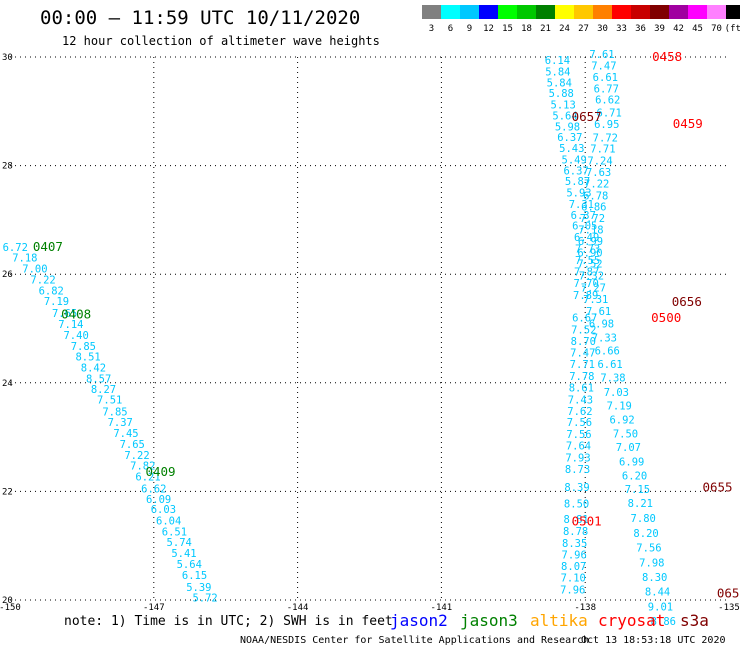 Image resolution: width=740 pixels, height=650 pixels. I want to click on data-point-label: 7.80, so click(643, 519).